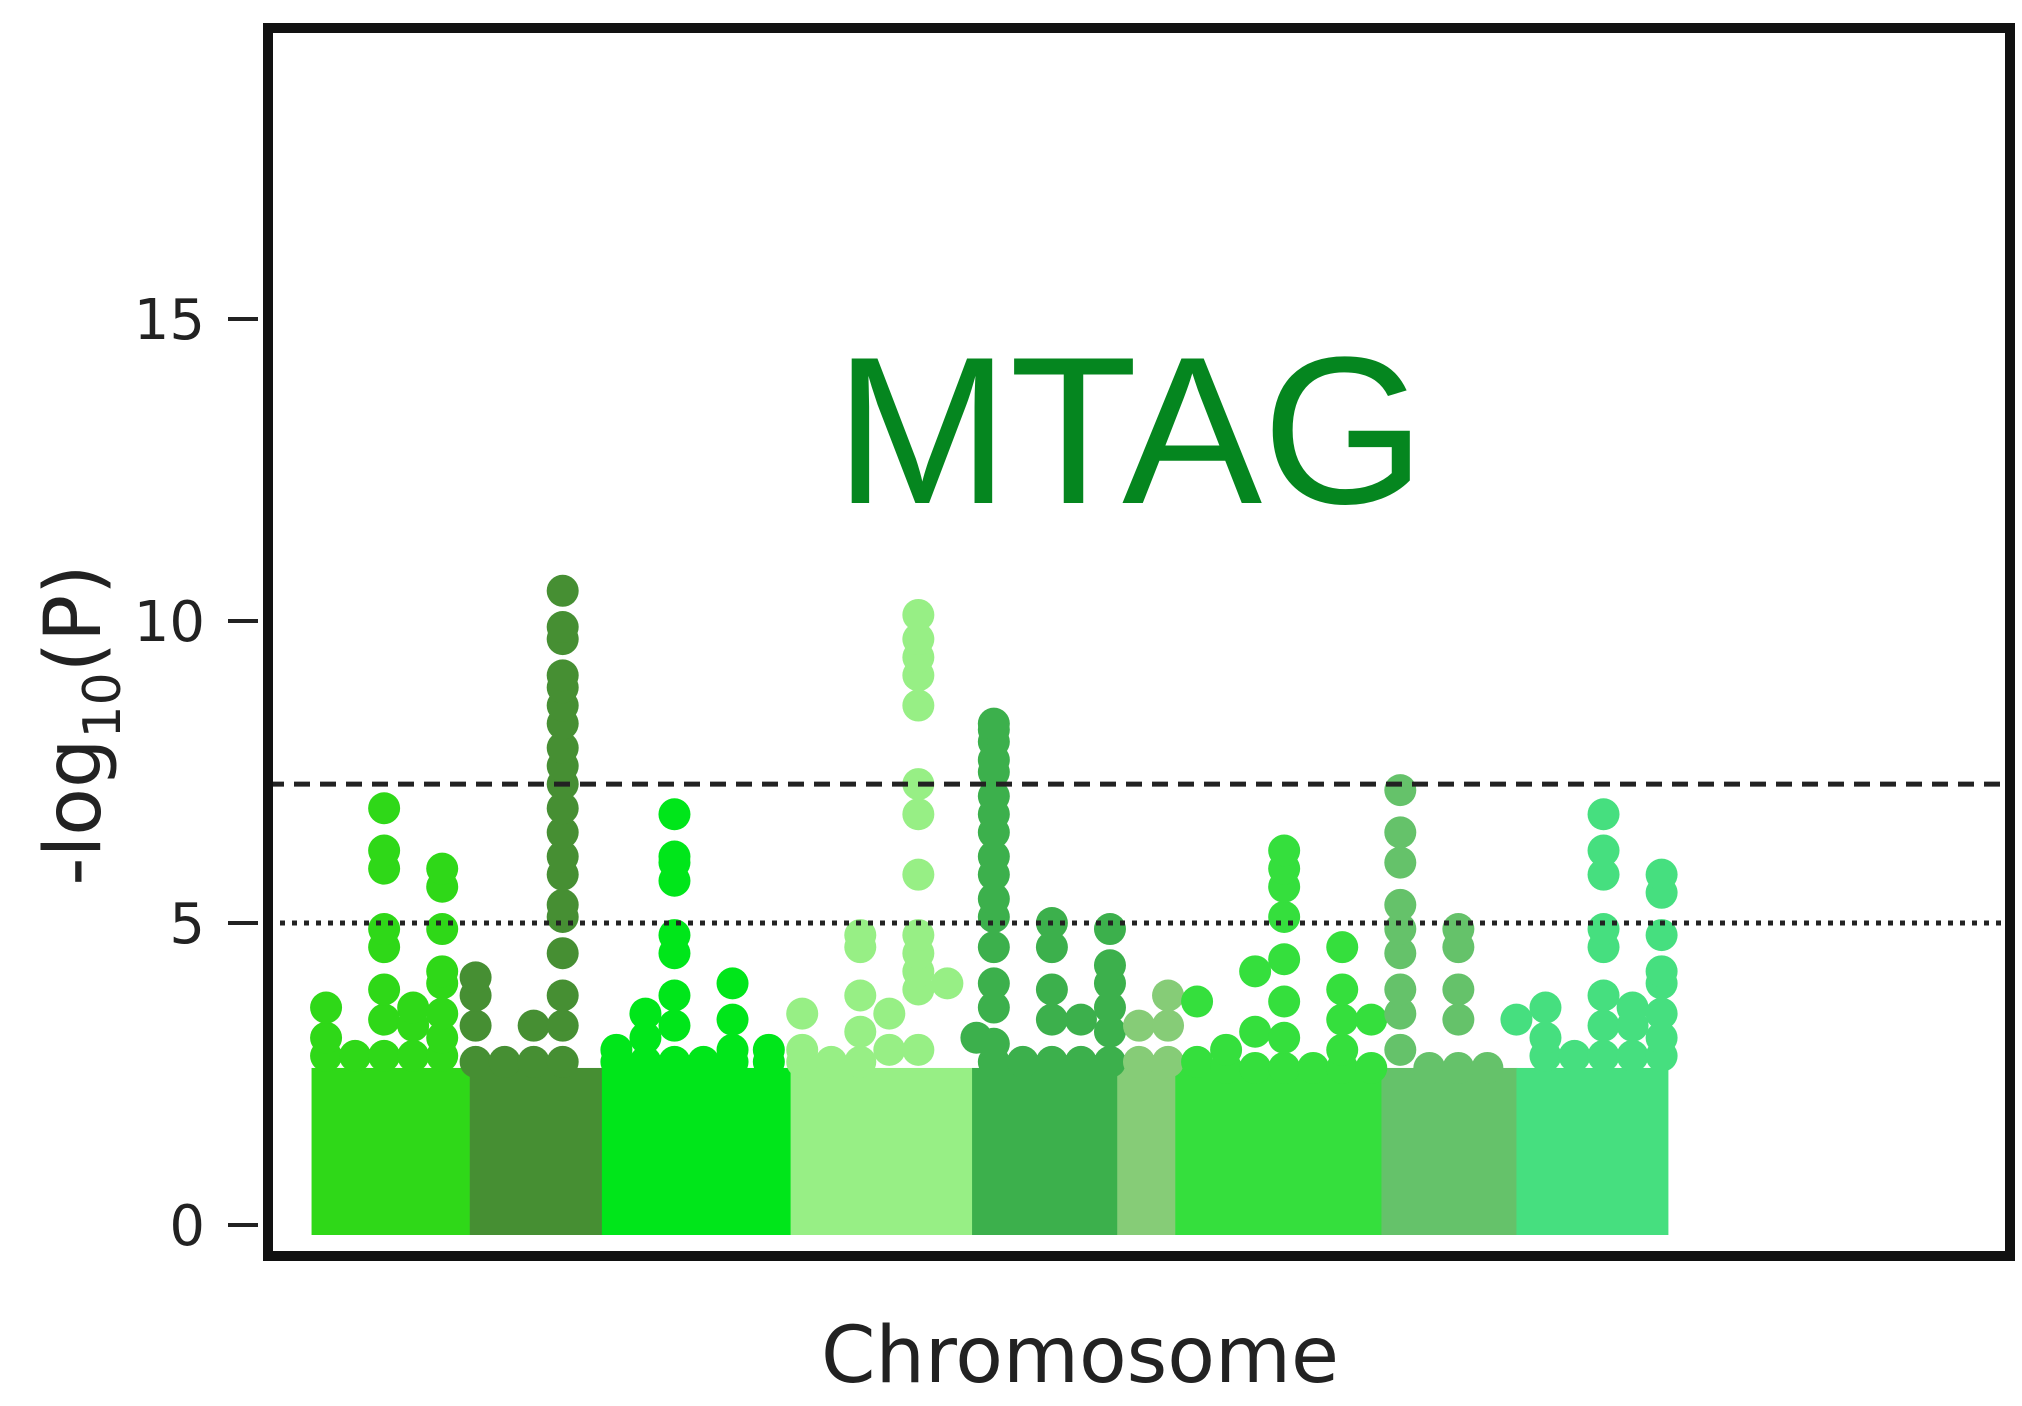  What do you see at coordinates (1080, 1356) in the screenshot?
I see `x-axis-title: Chromosome` at bounding box center [1080, 1356].